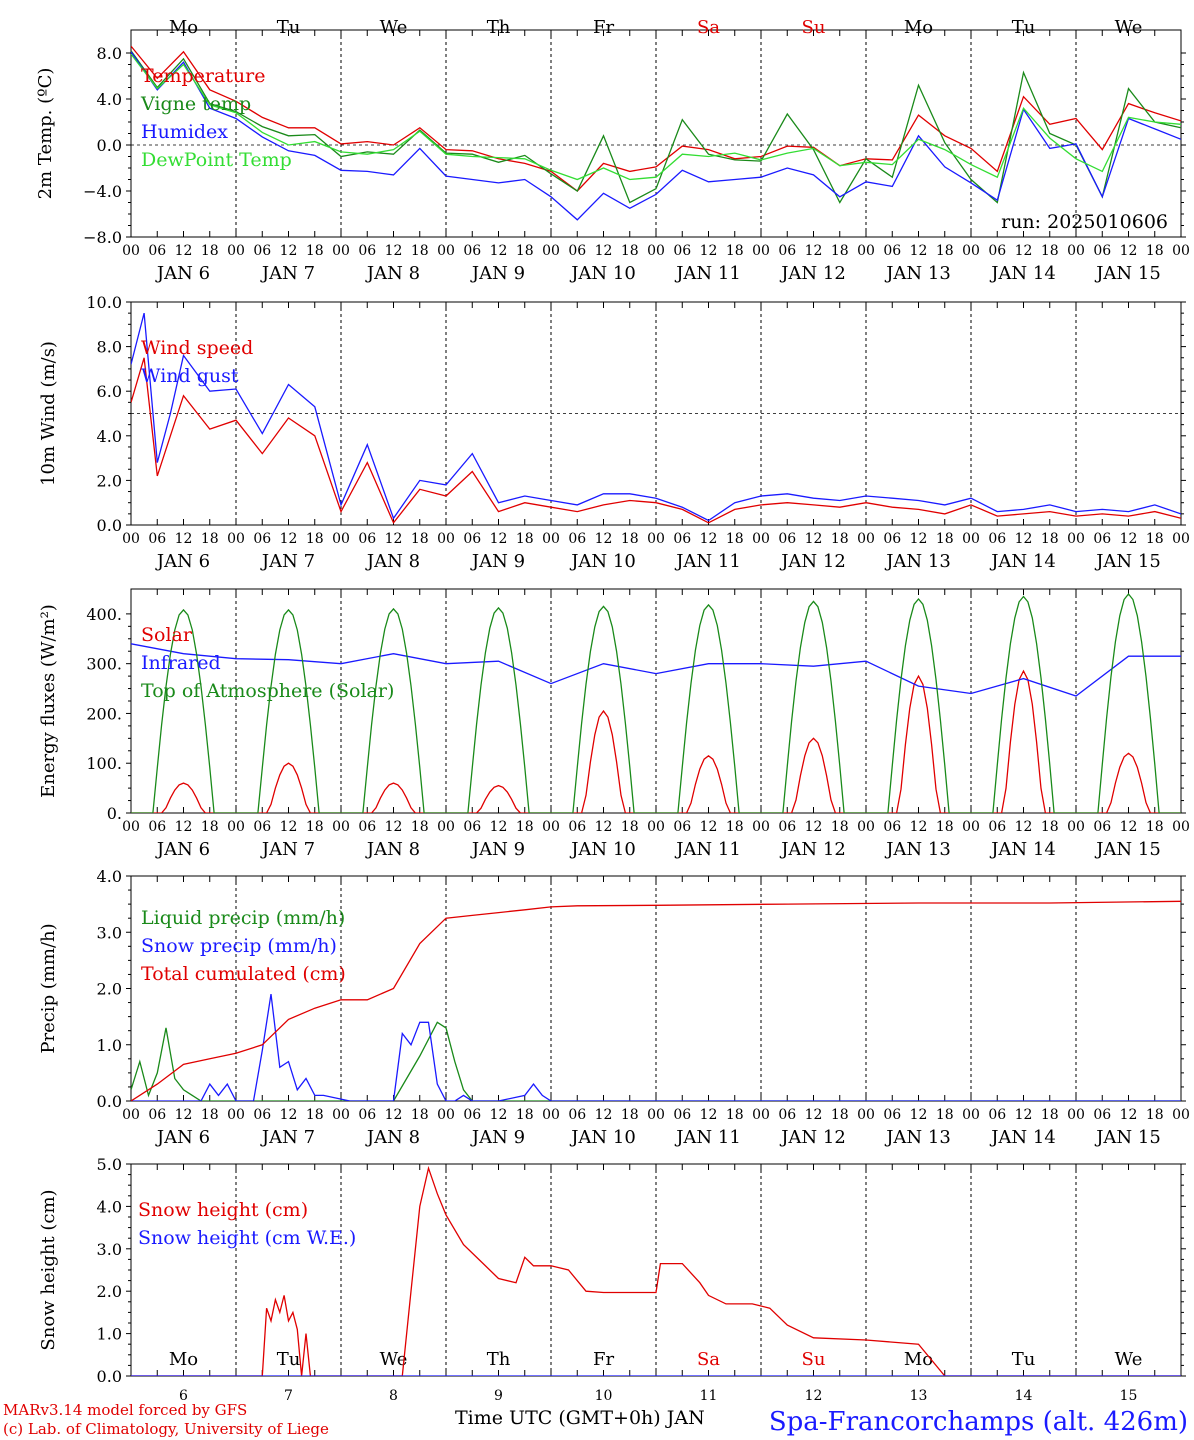 Image resolution: width=1194 pixels, height=1440 pixels. Describe the element at coordinates (109, 1291) in the screenshot. I see `y-tick-label: 2.0` at that location.